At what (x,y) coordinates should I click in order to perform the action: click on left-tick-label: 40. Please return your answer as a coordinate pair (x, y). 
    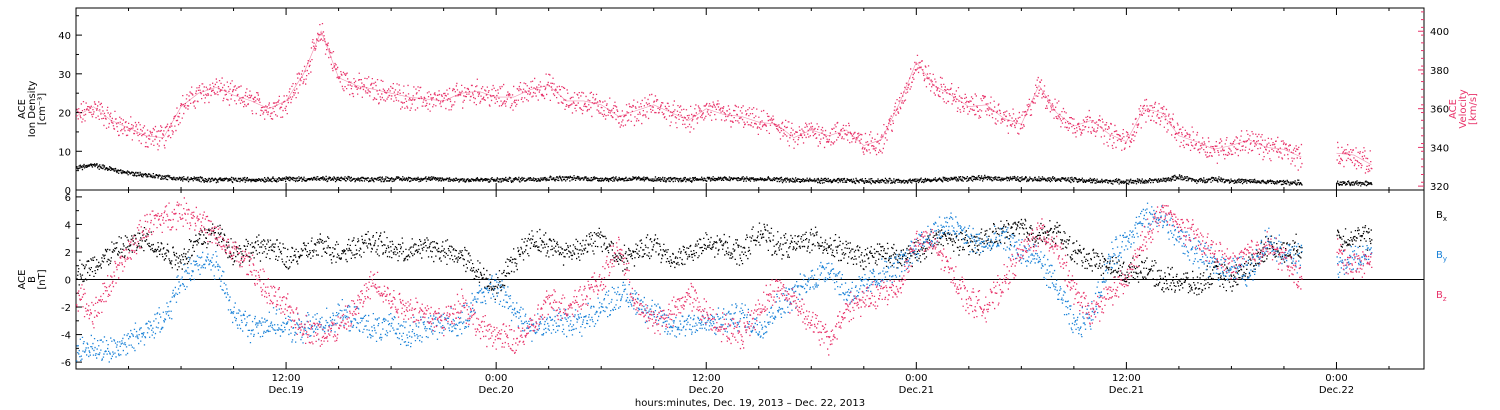
    Looking at the image, I should click on (64, 36).